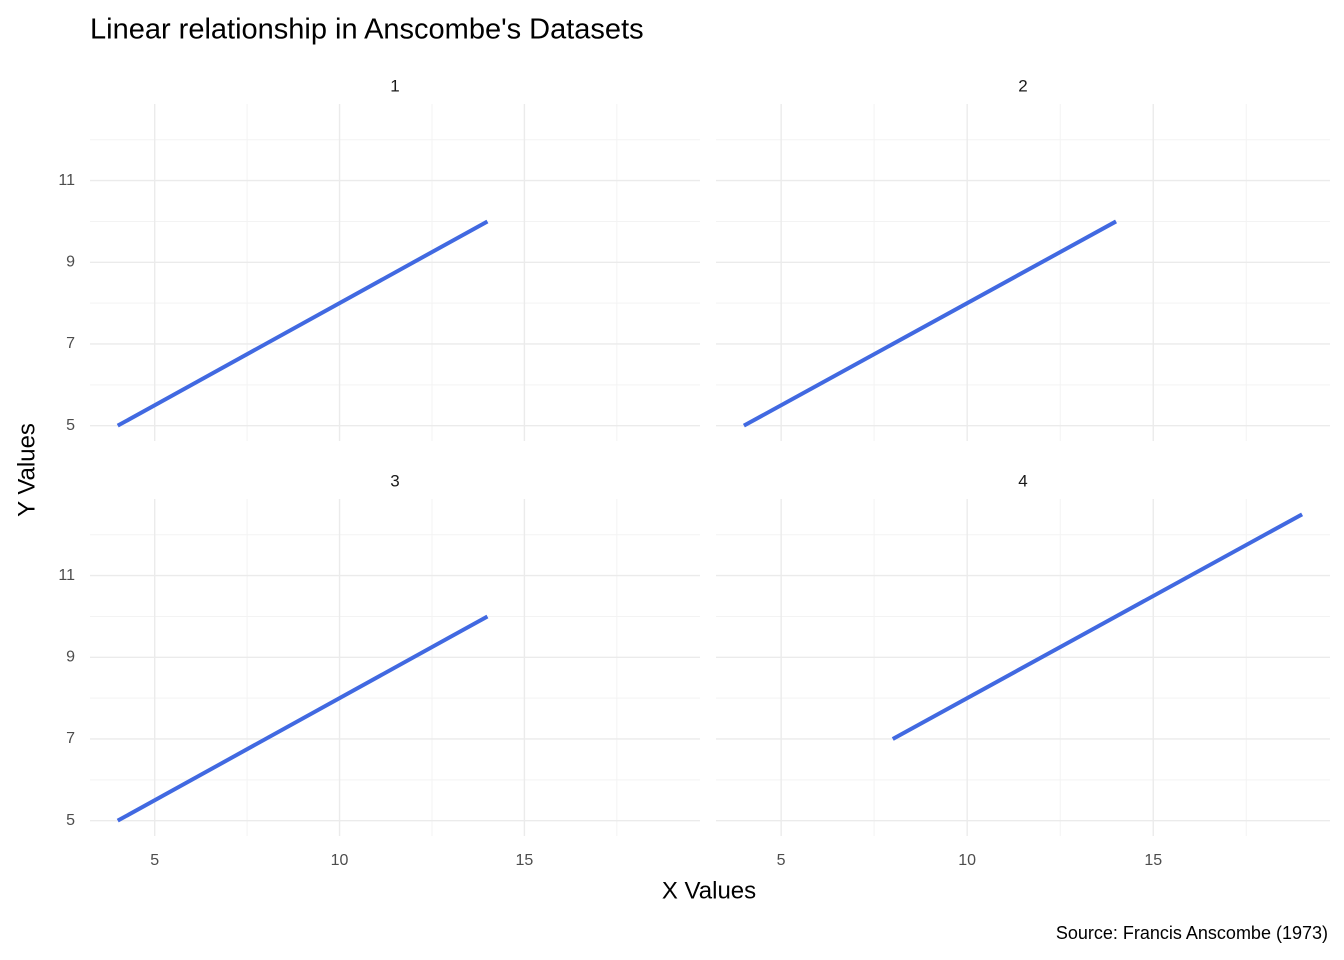  What do you see at coordinates (709, 890) in the screenshot?
I see `x-axis-label: X Values` at bounding box center [709, 890].